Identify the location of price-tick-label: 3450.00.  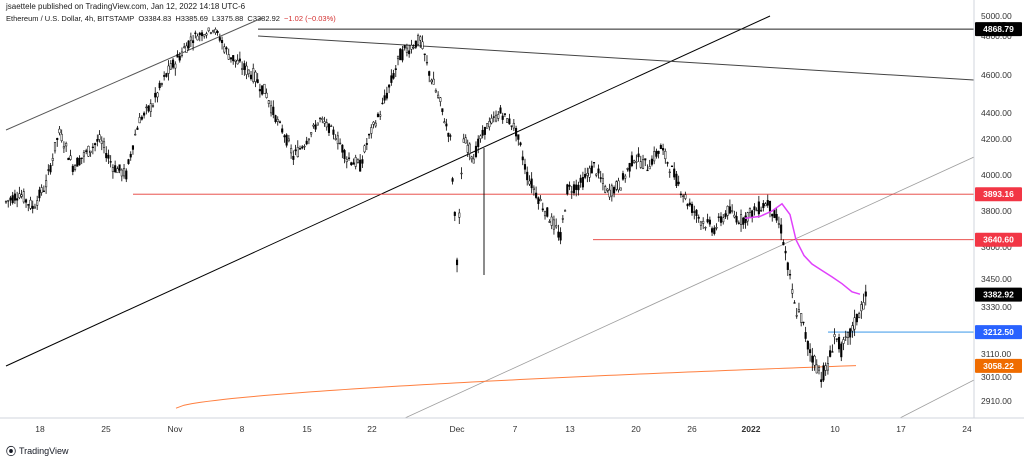
(996, 279).